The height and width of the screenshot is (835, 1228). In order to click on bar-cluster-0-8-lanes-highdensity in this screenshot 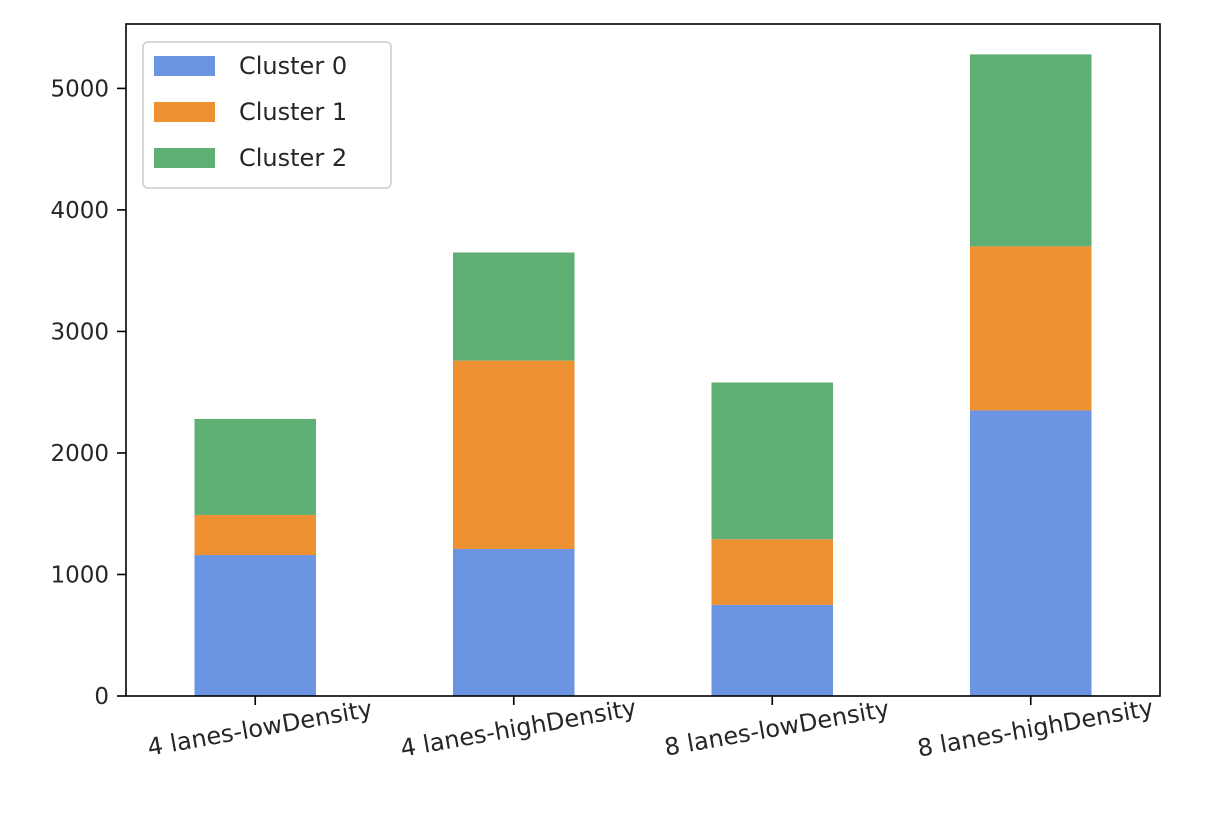, I will do `click(1031, 553)`.